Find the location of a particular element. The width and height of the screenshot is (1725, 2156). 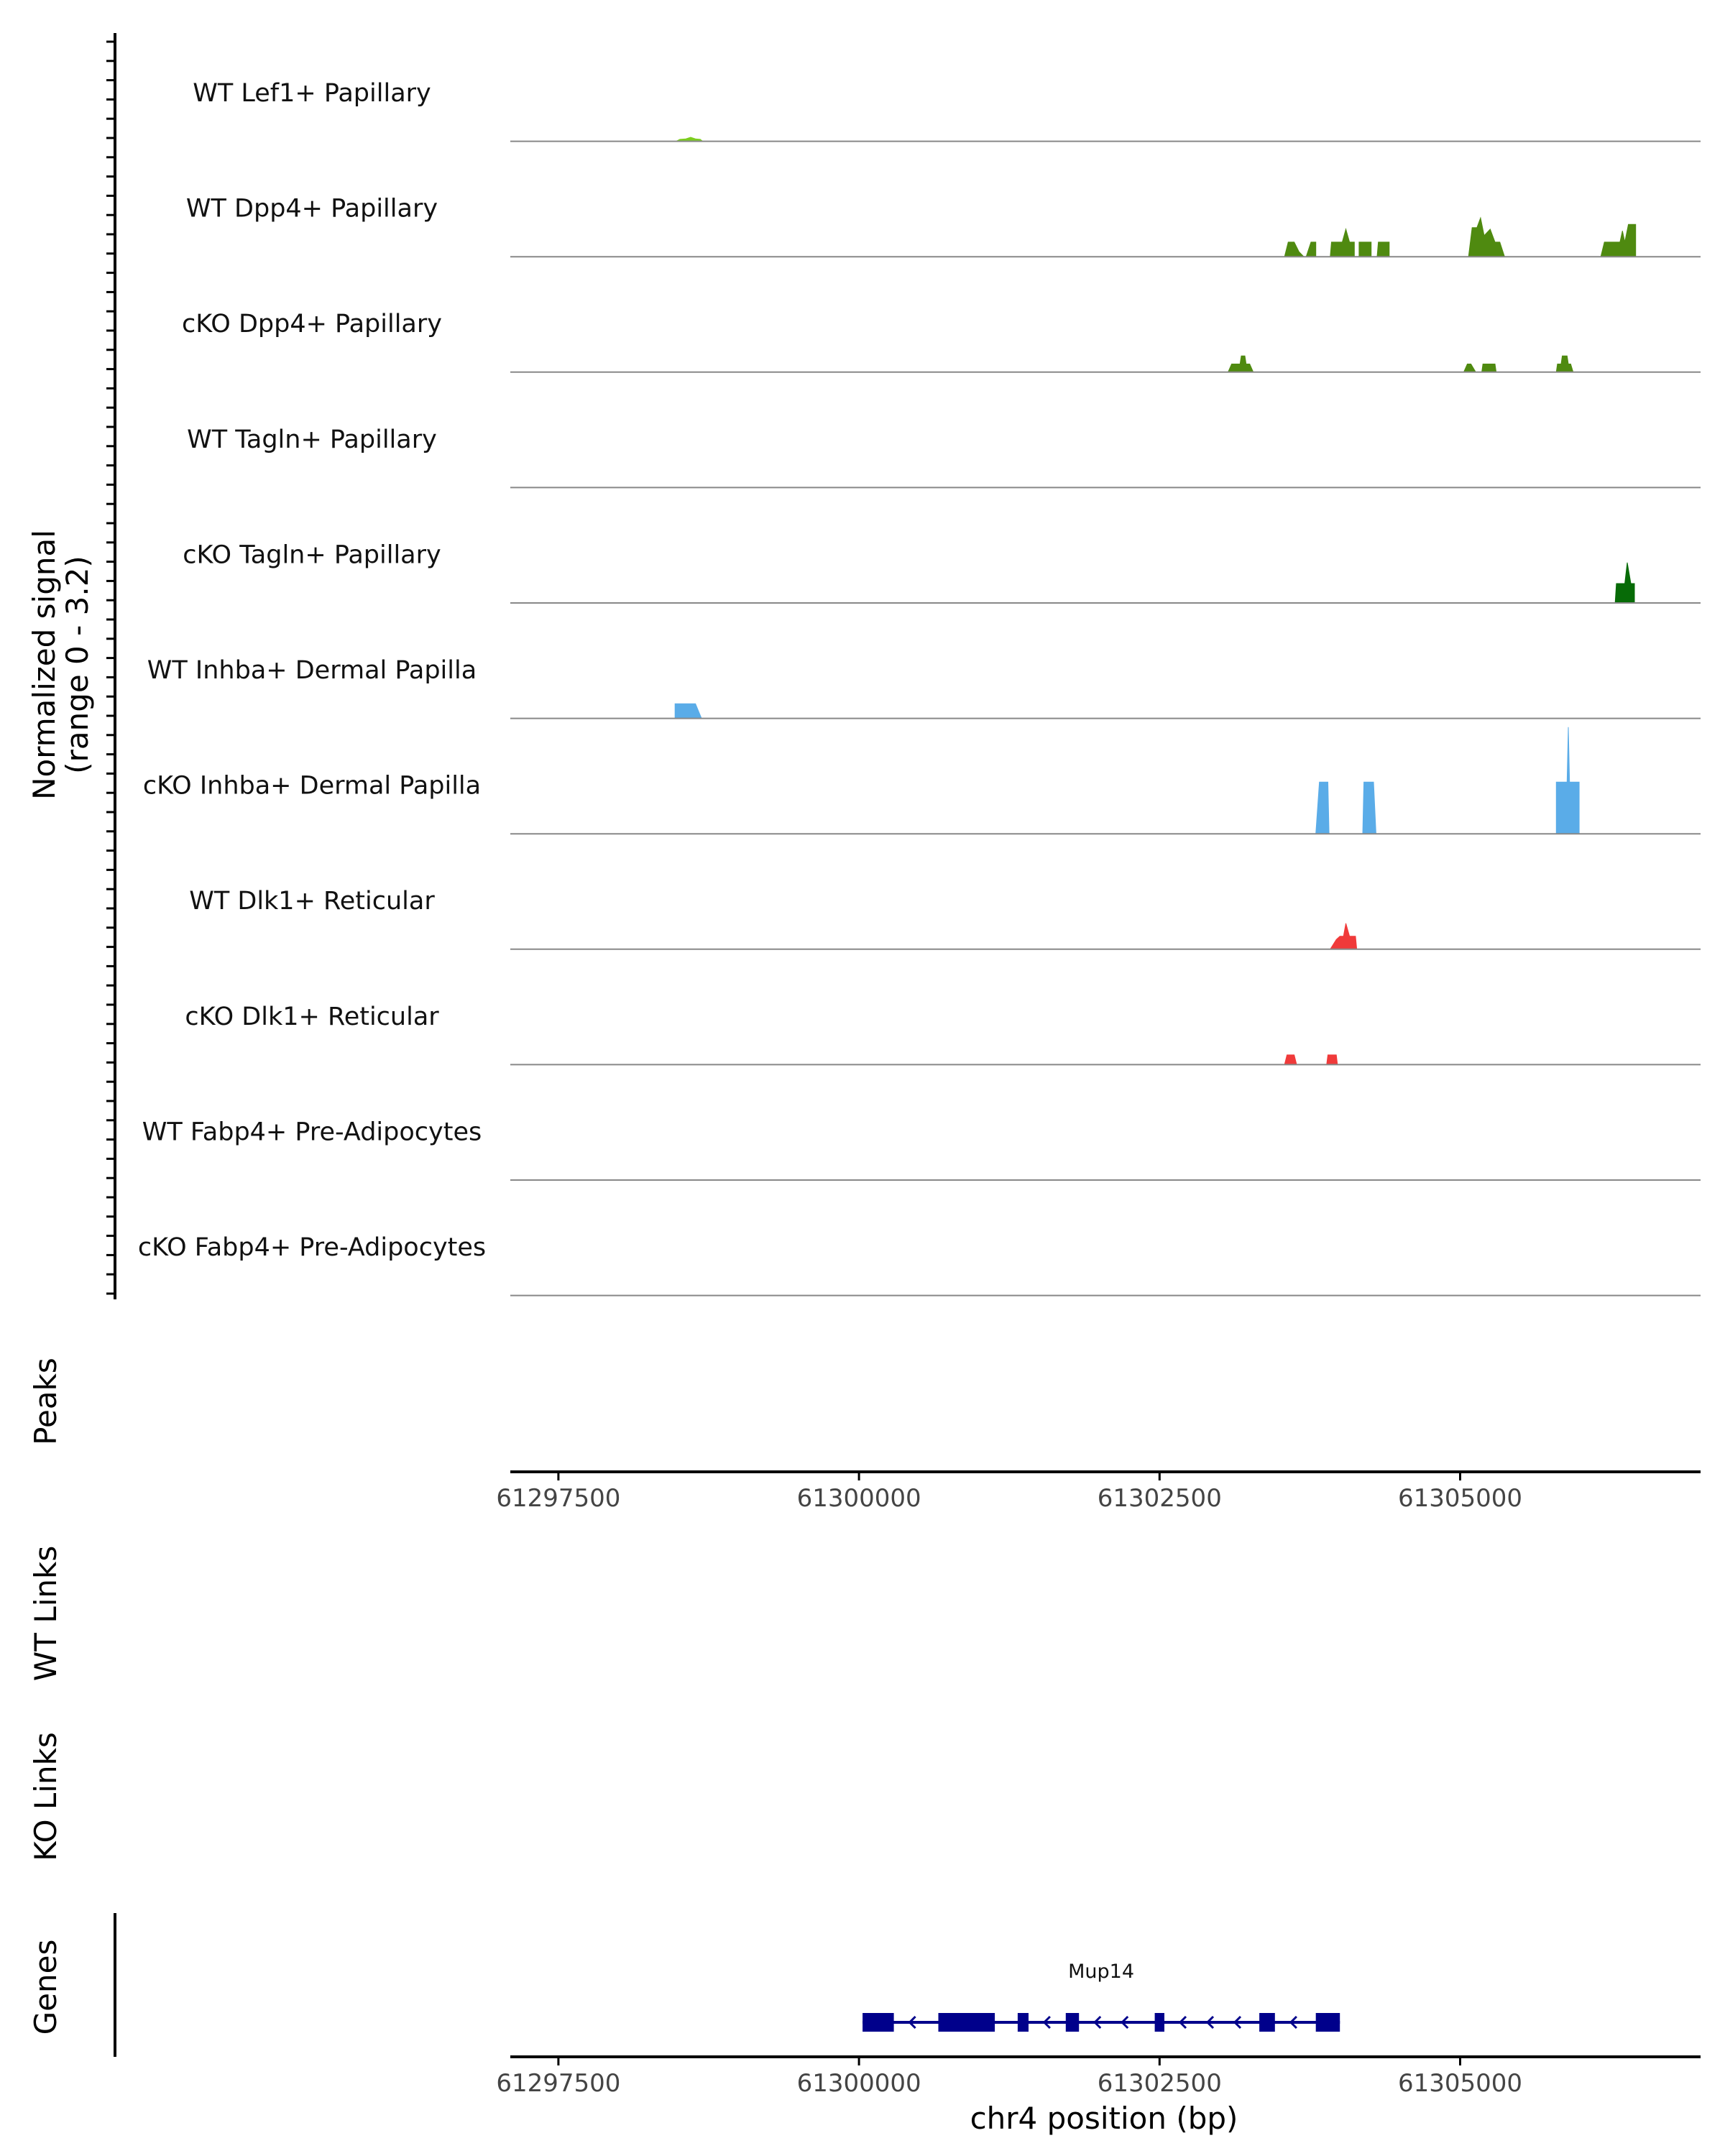

track-label: WT Dpp4+ Papillary is located at coordinates (312, 209).